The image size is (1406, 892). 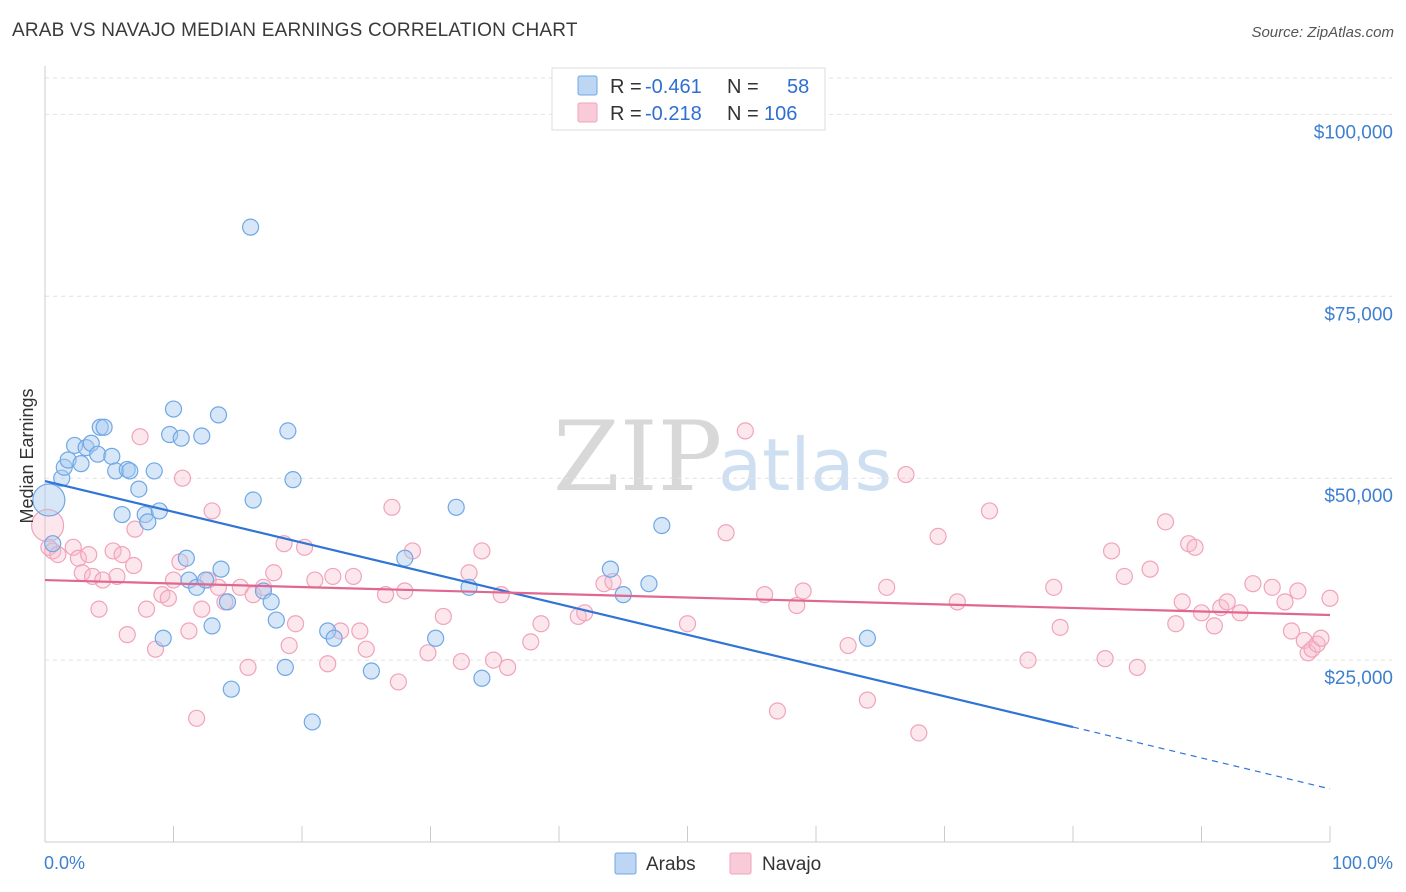 I want to click on legend-r-label-2: R =, so click(x=626, y=114).